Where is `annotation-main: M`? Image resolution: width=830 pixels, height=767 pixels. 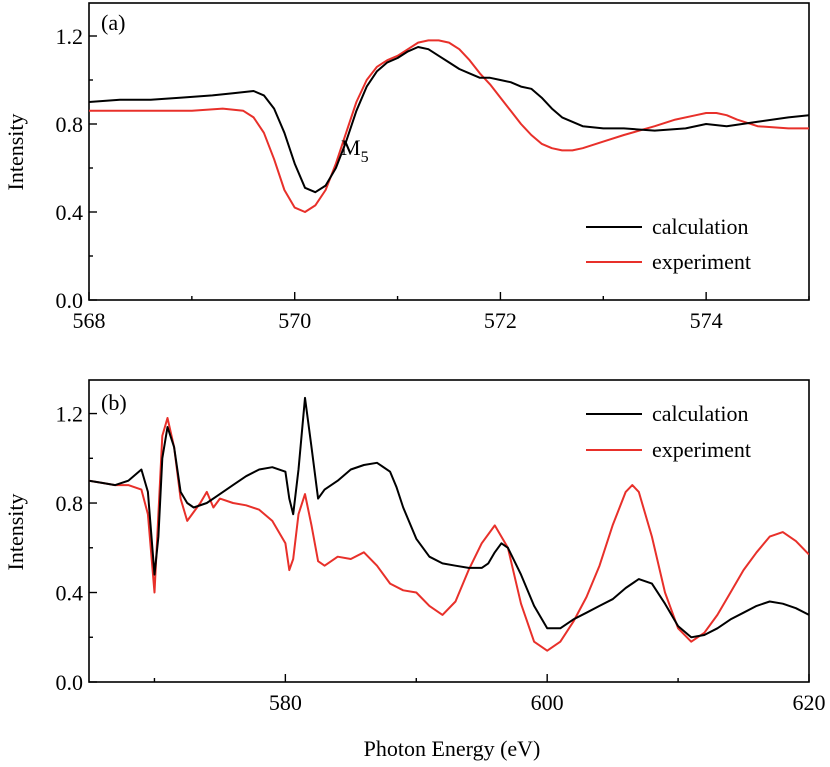 annotation-main: M is located at coordinates (351, 147).